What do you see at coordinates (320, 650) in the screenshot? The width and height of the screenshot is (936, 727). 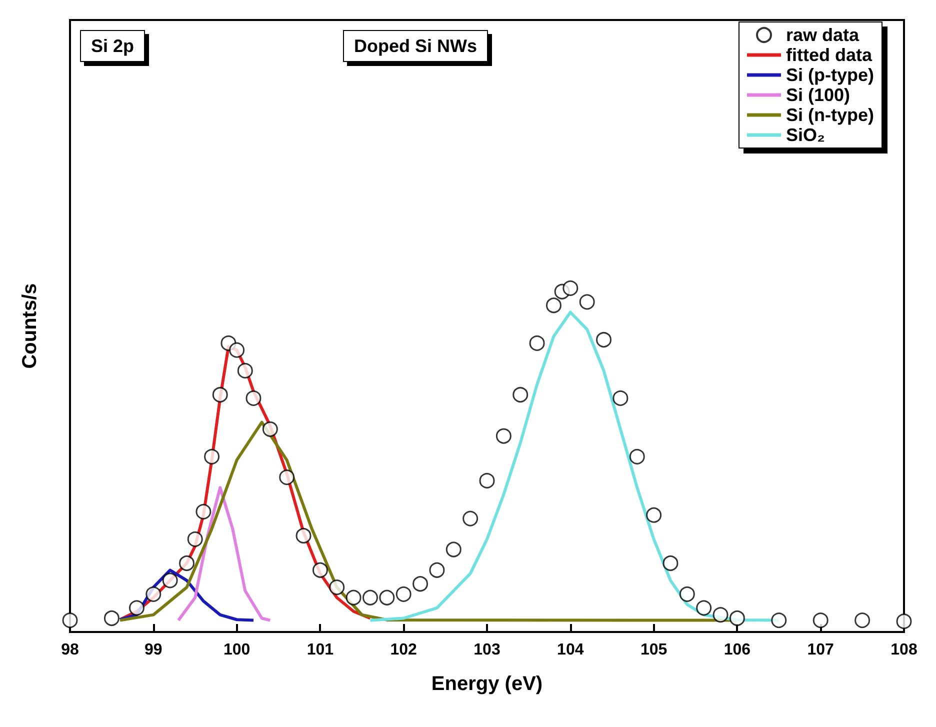 I see `x-tick-label: 101` at bounding box center [320, 650].